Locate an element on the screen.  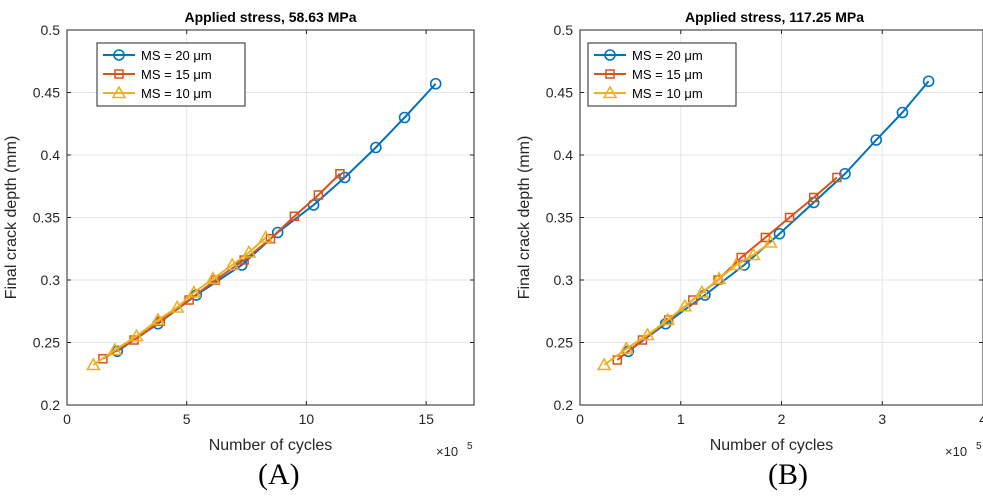
x-tick-label: 4 is located at coordinates (981, 419).